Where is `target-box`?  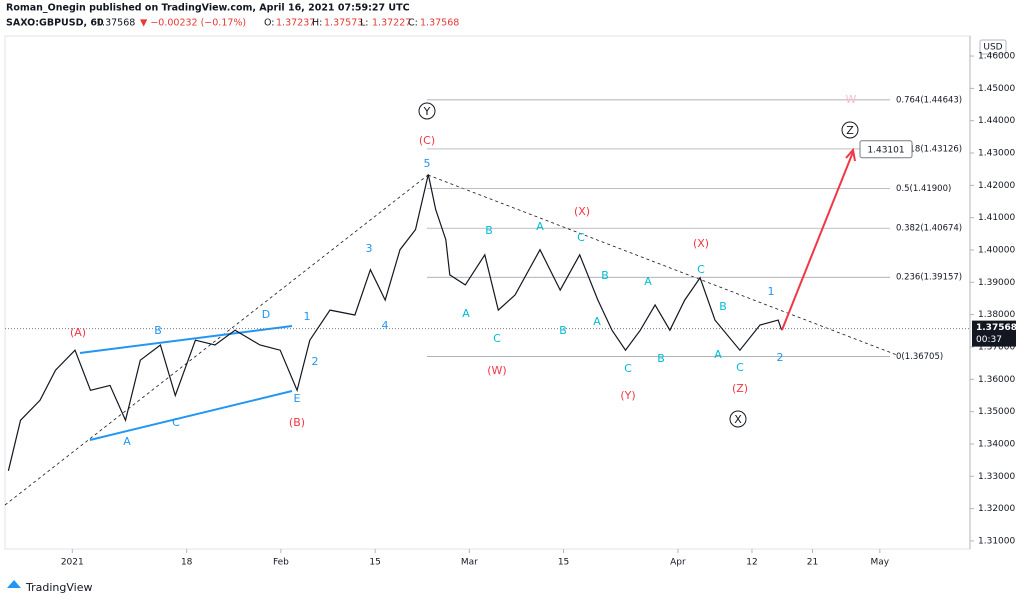 target-box is located at coordinates (886, 149).